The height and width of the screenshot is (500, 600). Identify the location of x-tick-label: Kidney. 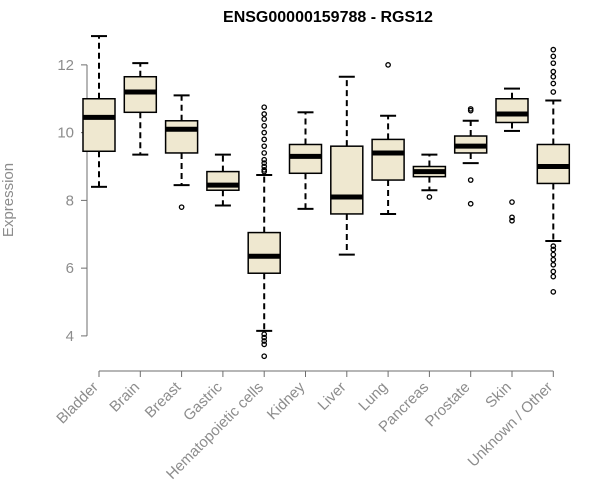
(286, 400).